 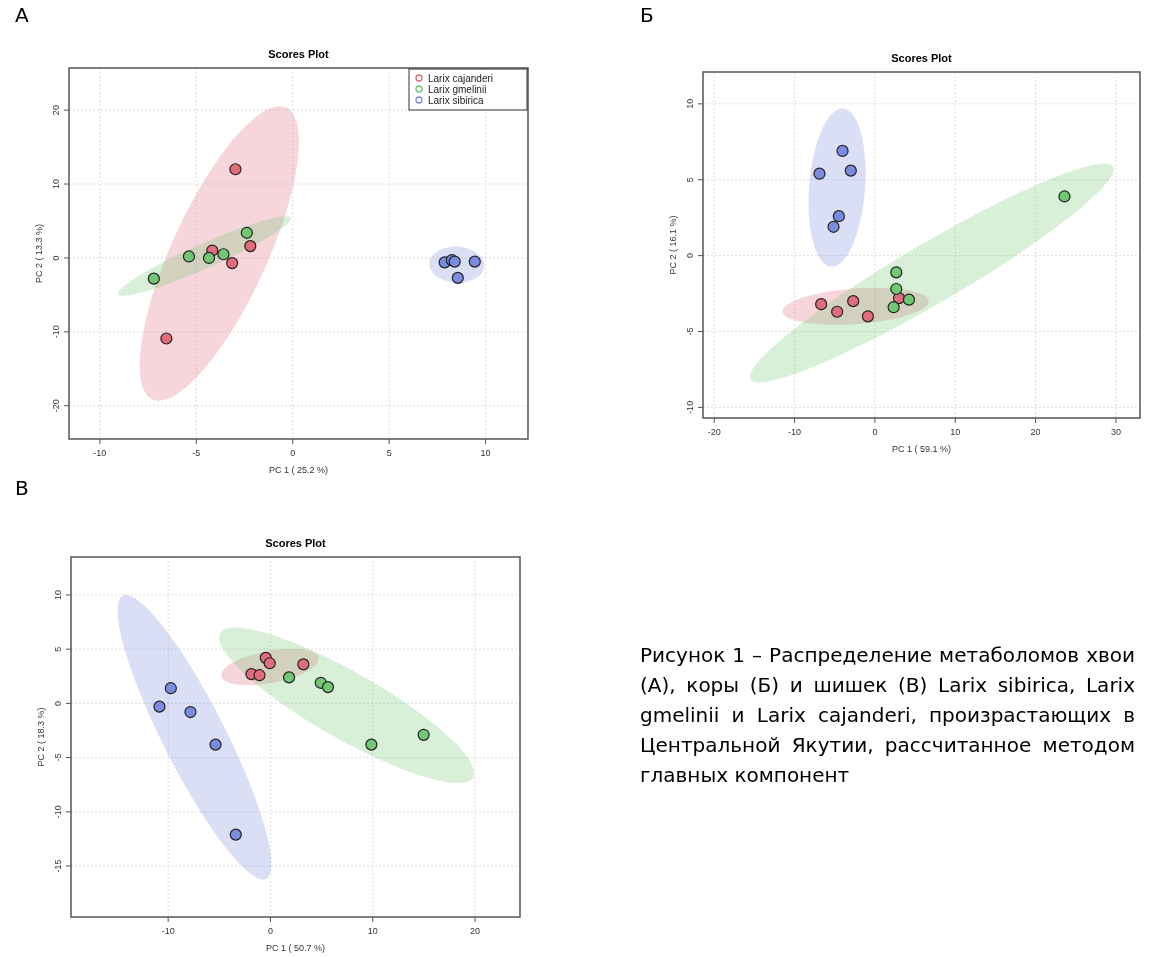 I want to click on legend-label: Larix sibirica, so click(x=456, y=100).